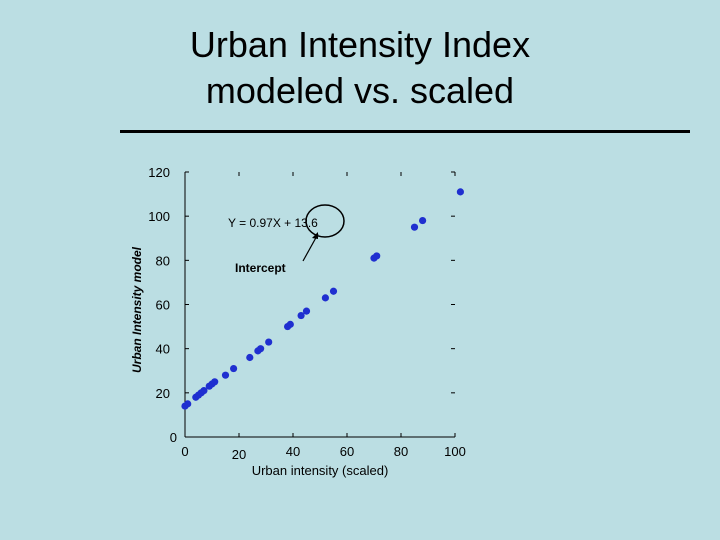 The height and width of the screenshot is (540, 720). I want to click on title-line-2: modeled vs. scaled, so click(360, 90).